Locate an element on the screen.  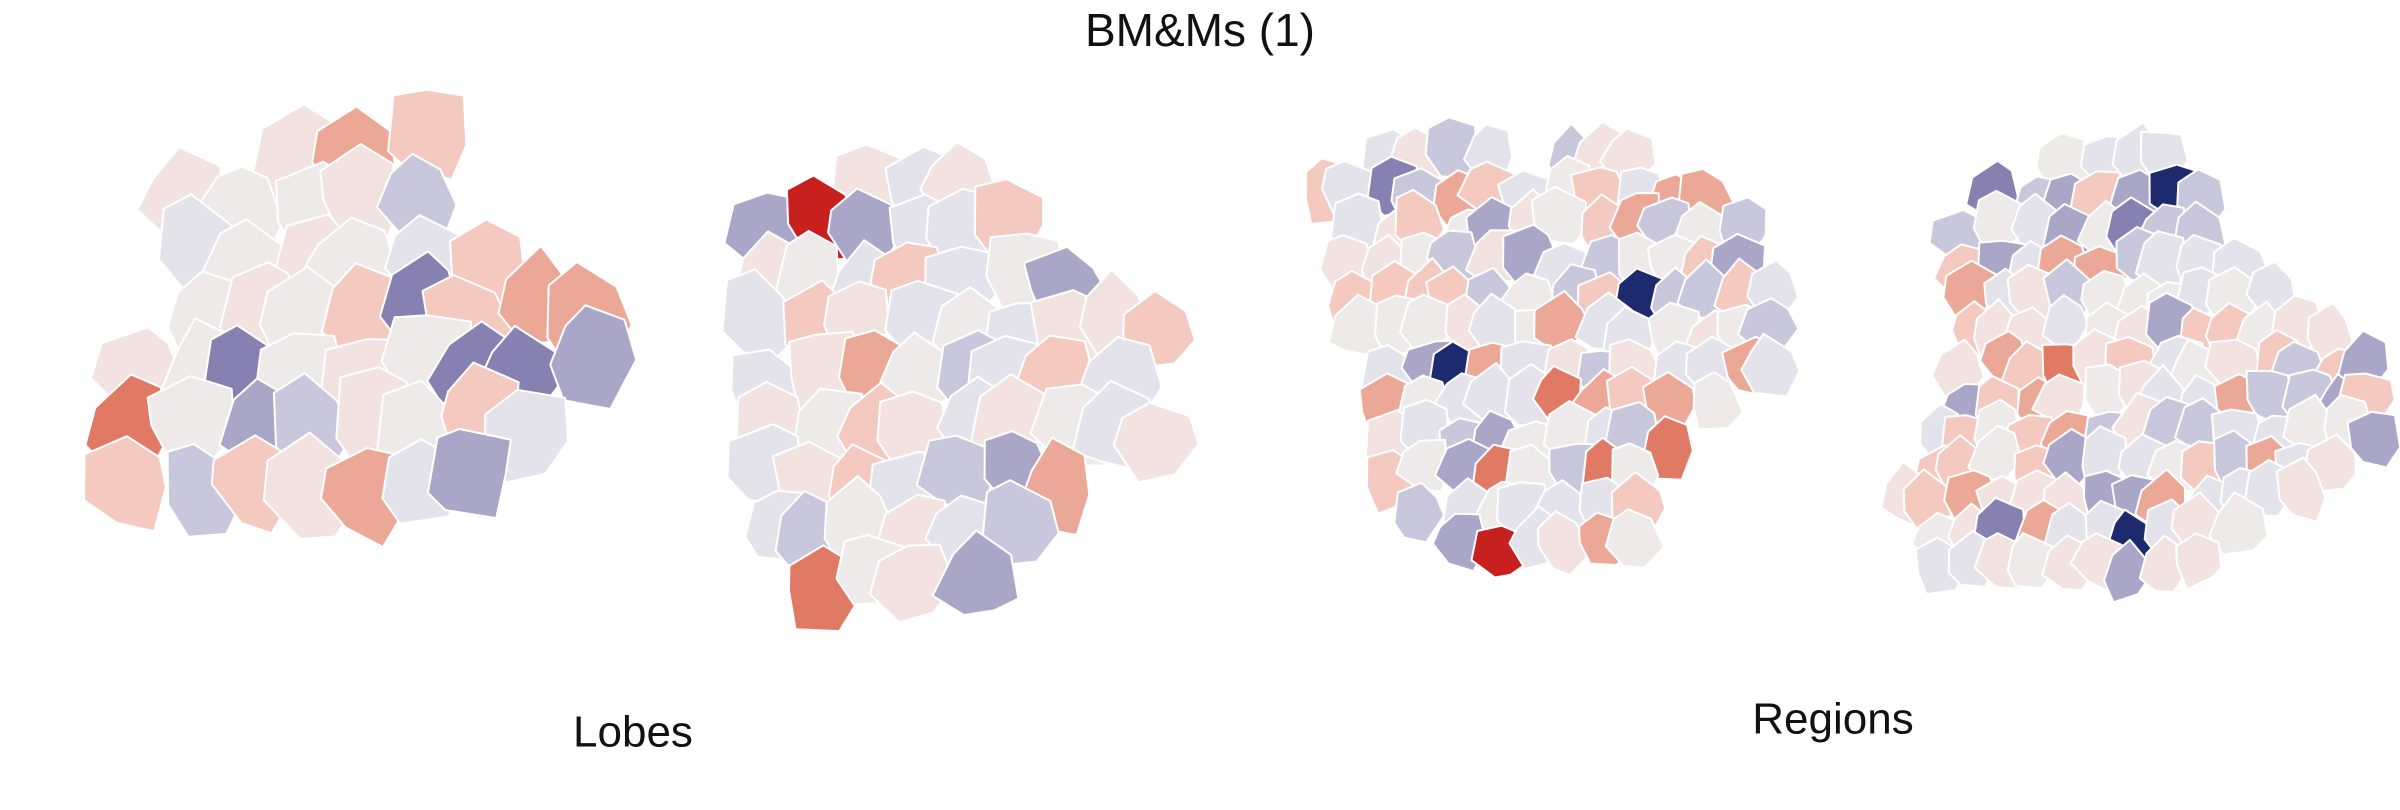
panel-label: Lobes is located at coordinates (633, 732).